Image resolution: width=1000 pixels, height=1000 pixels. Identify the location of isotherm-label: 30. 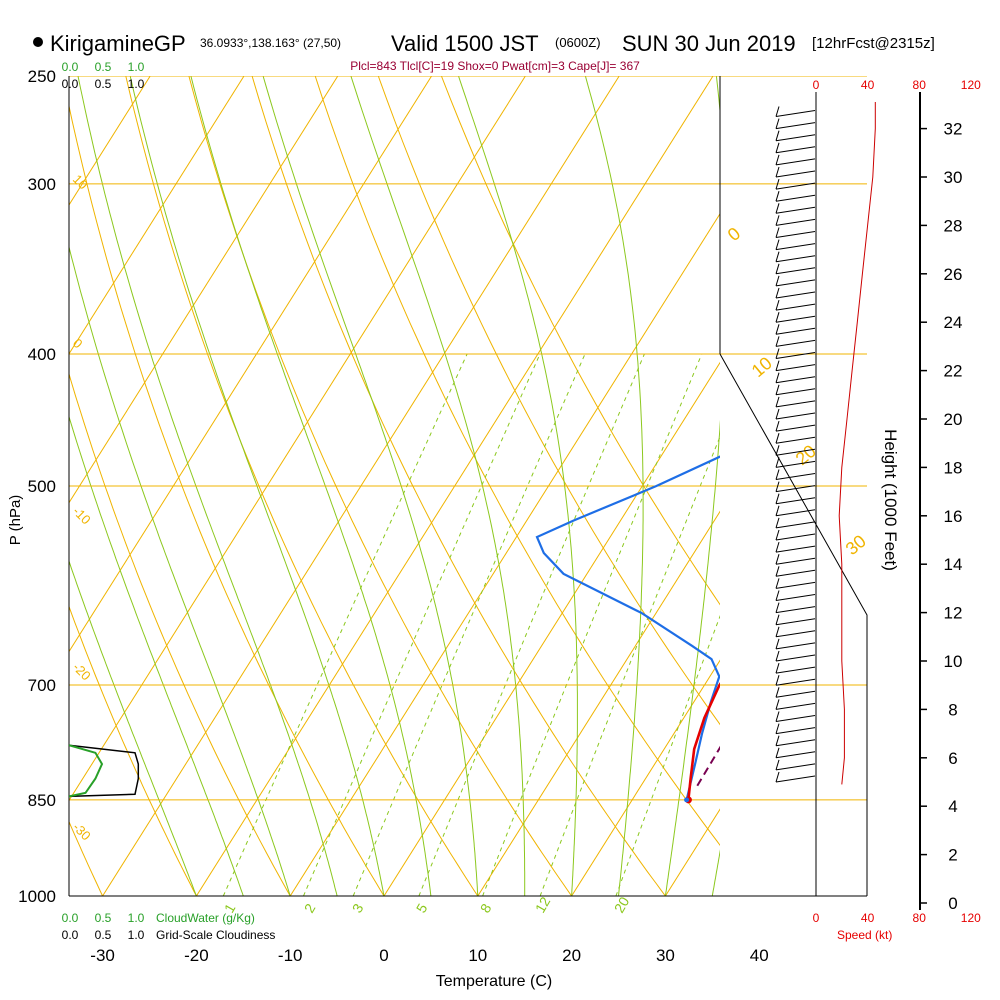
(856, 545).